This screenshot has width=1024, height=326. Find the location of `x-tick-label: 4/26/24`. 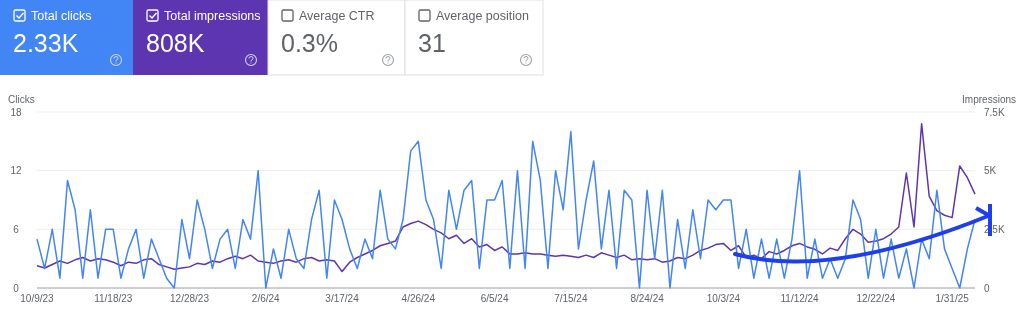

x-tick-label: 4/26/24 is located at coordinates (418, 298).